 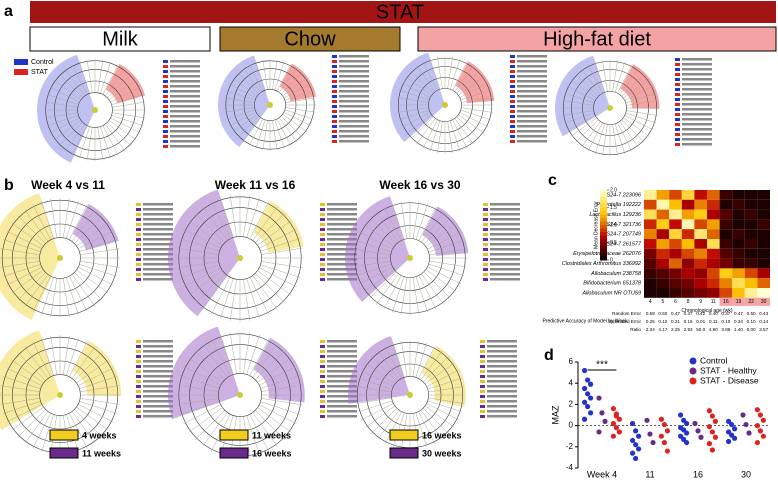 What do you see at coordinates (623, 244) in the screenshot?
I see `row-label: S24-7 261577` at bounding box center [623, 244].